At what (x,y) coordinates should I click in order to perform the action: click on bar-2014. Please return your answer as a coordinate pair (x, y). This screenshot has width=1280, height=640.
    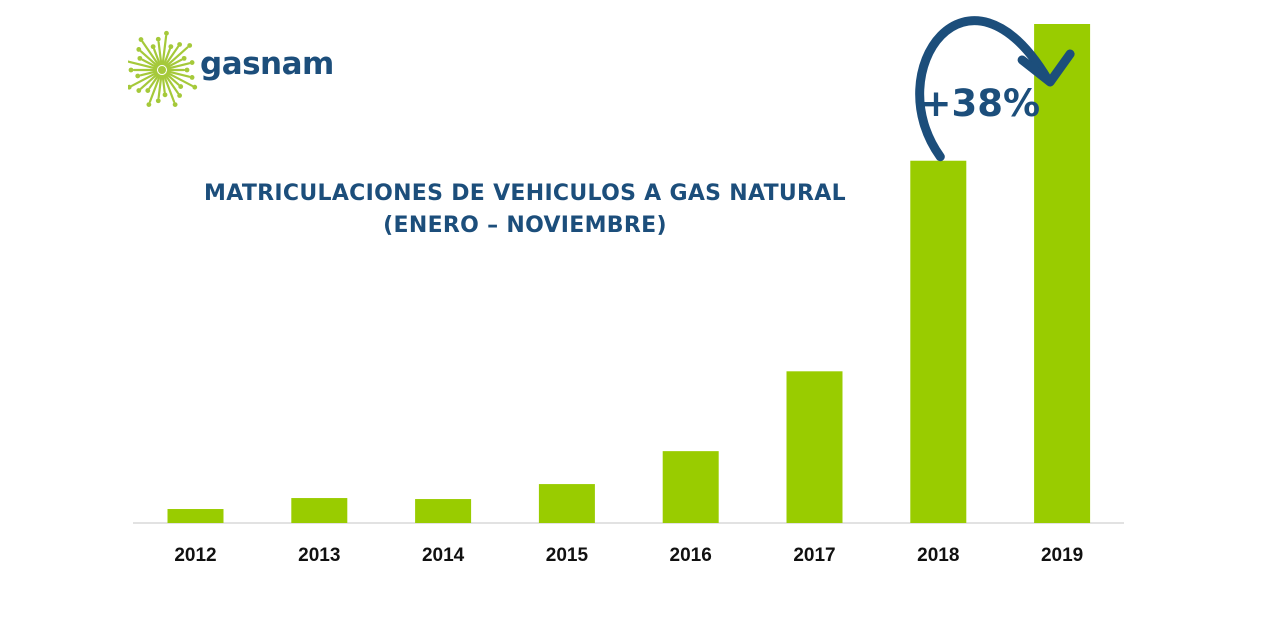
    Looking at the image, I should click on (443, 511).